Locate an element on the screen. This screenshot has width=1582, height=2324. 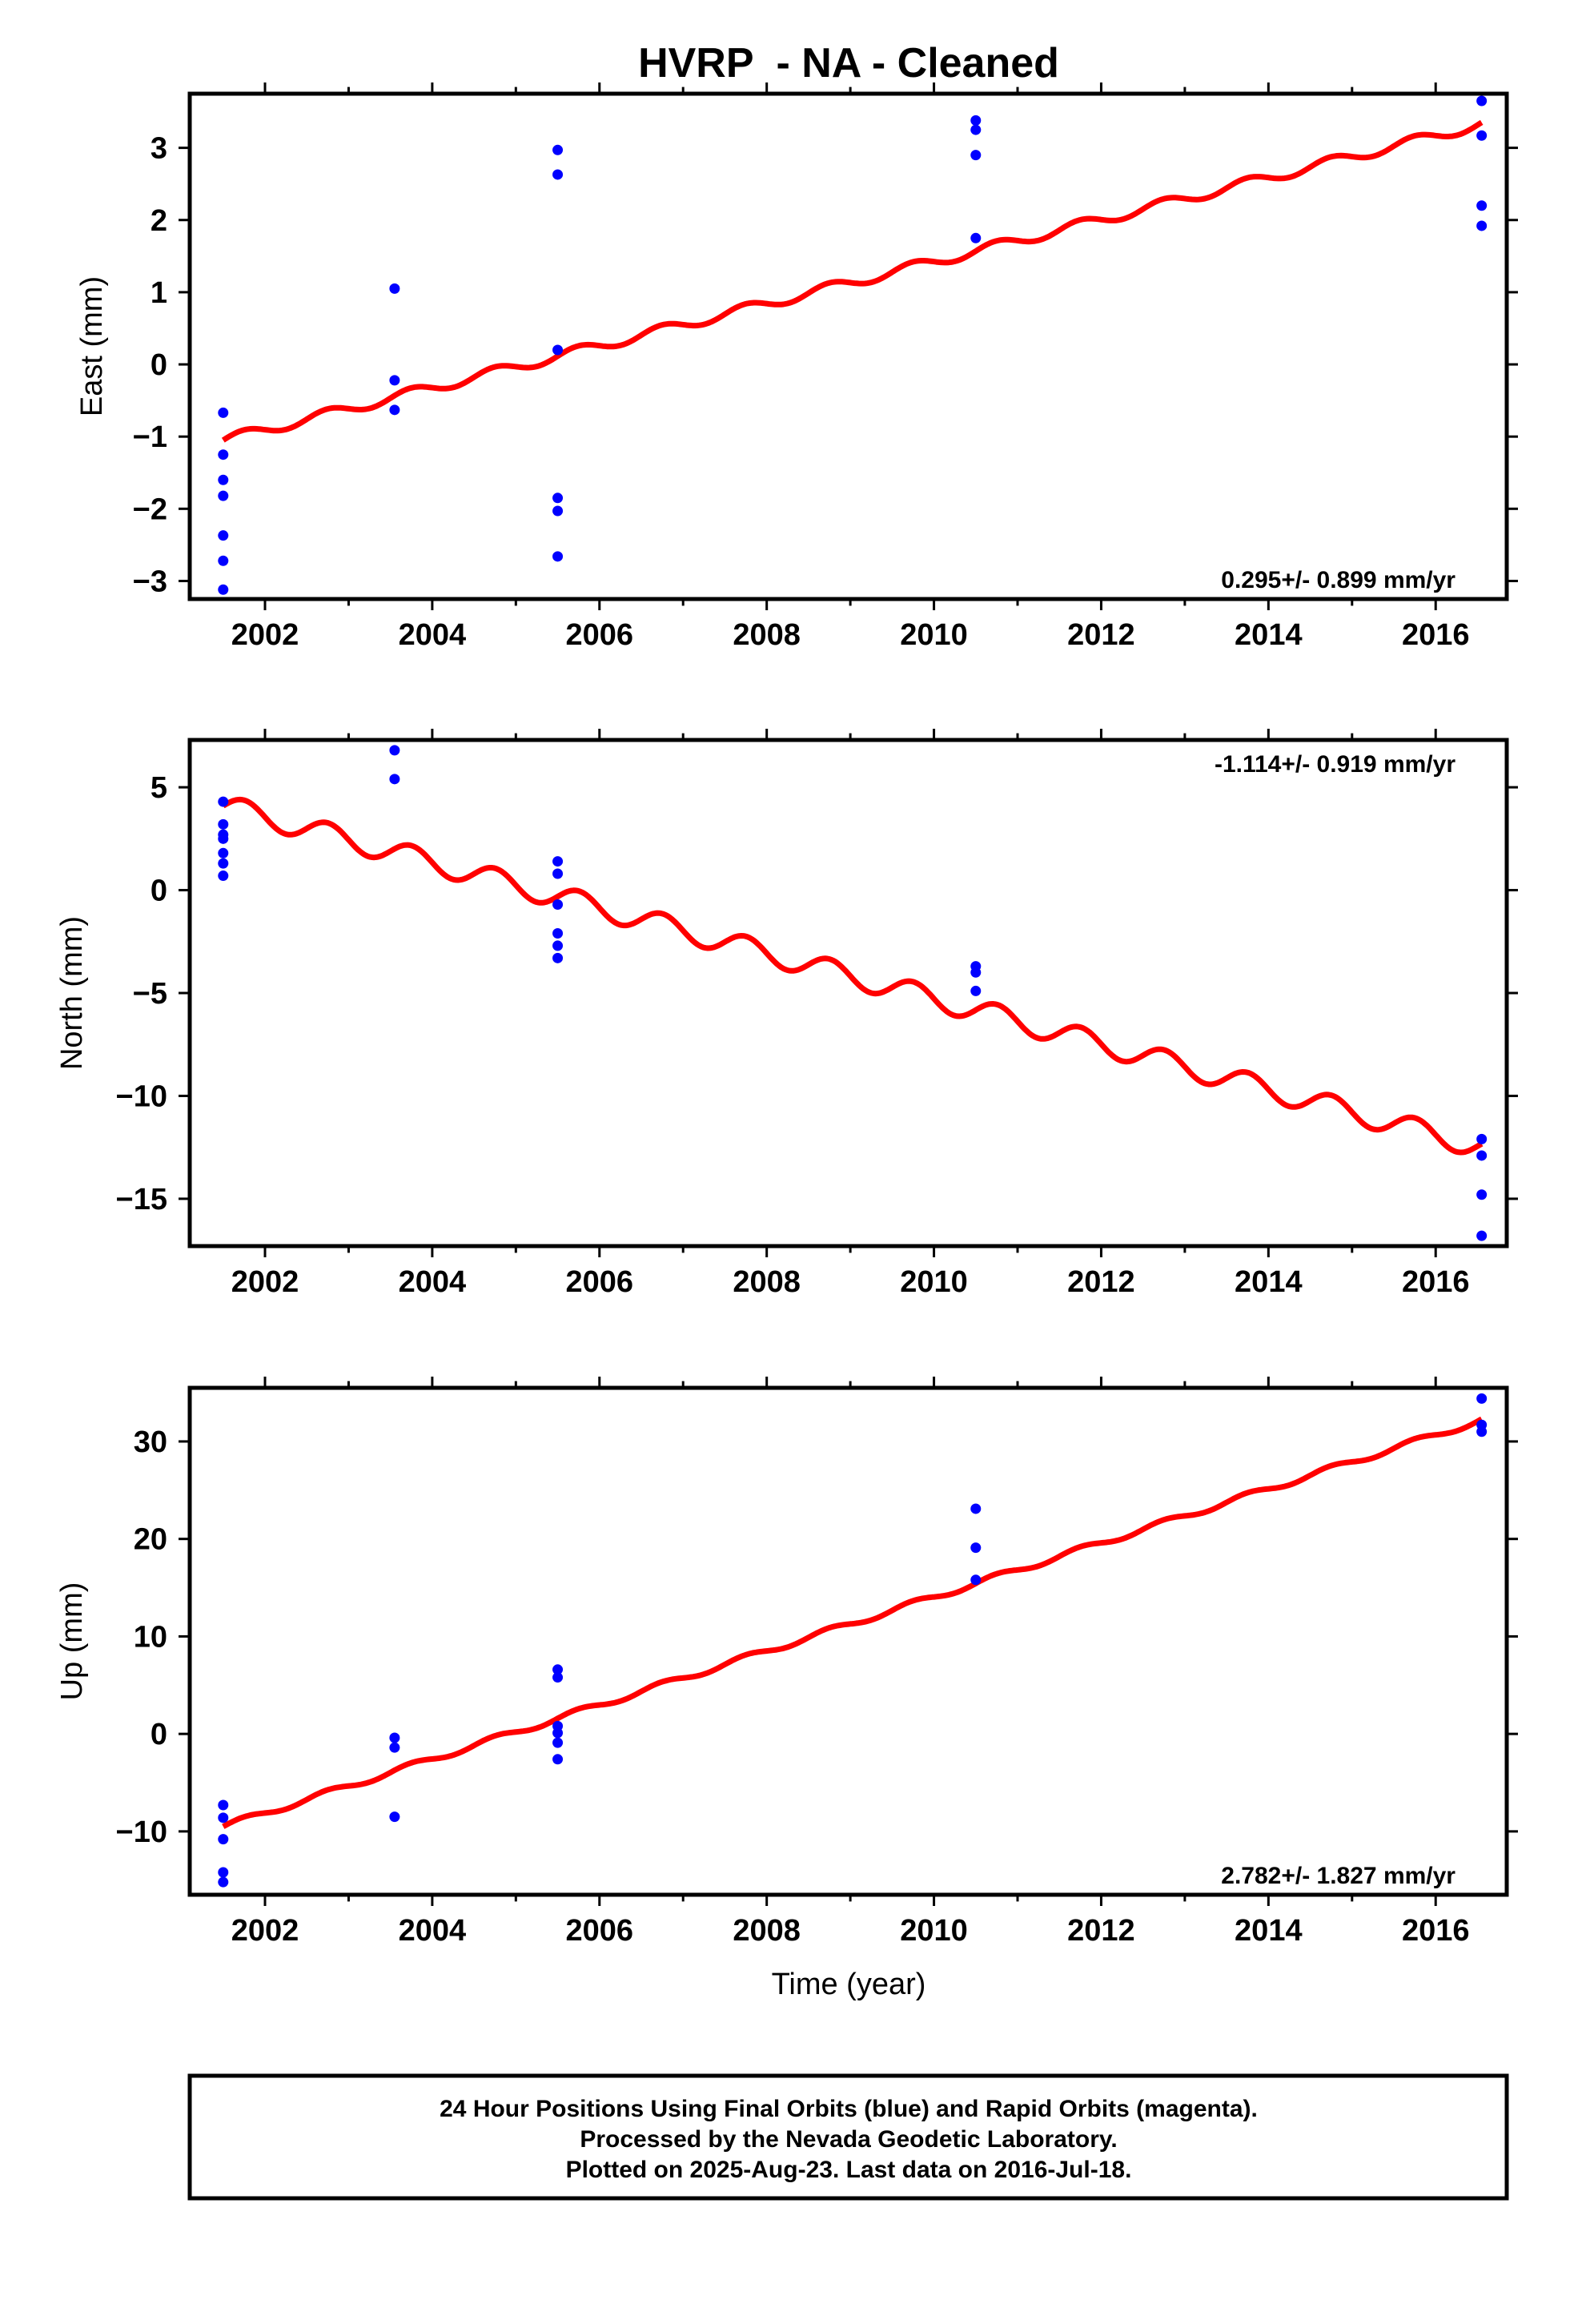
east-y-tick-label: 1 is located at coordinates (159, 293).